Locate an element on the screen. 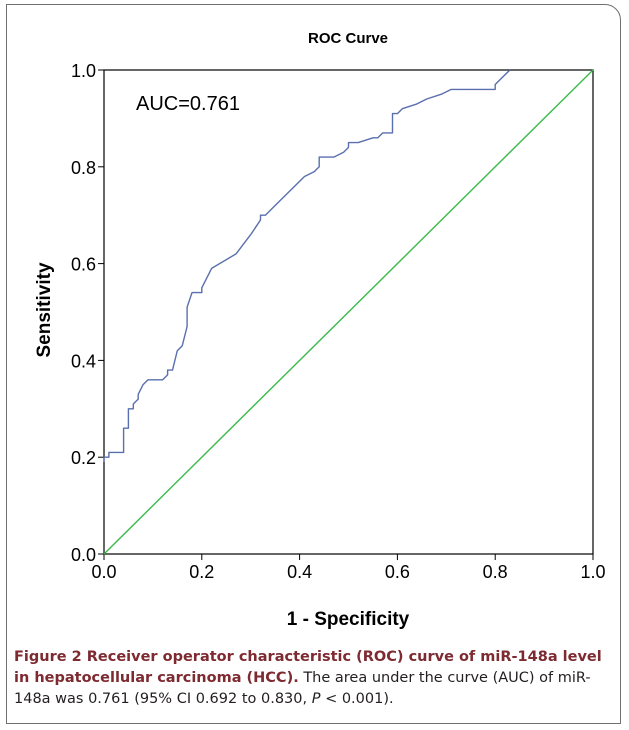 This screenshot has height=730, width=629. y-axis-label: Sensitivity is located at coordinates (44, 309).